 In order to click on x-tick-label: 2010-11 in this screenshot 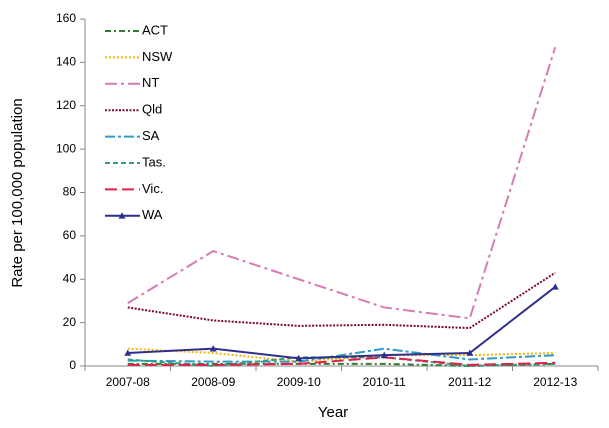, I will do `click(384, 382)`.